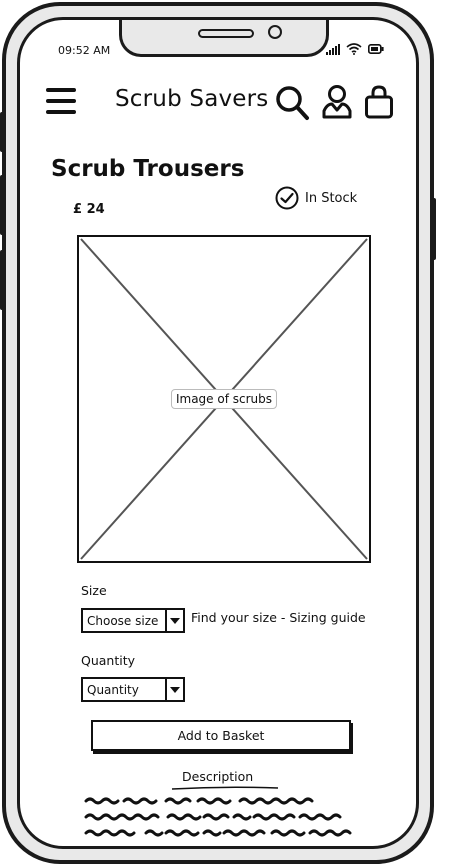 This screenshot has height=867, width=460. I want to click on page-title: Scrub Trousers, so click(148, 169).